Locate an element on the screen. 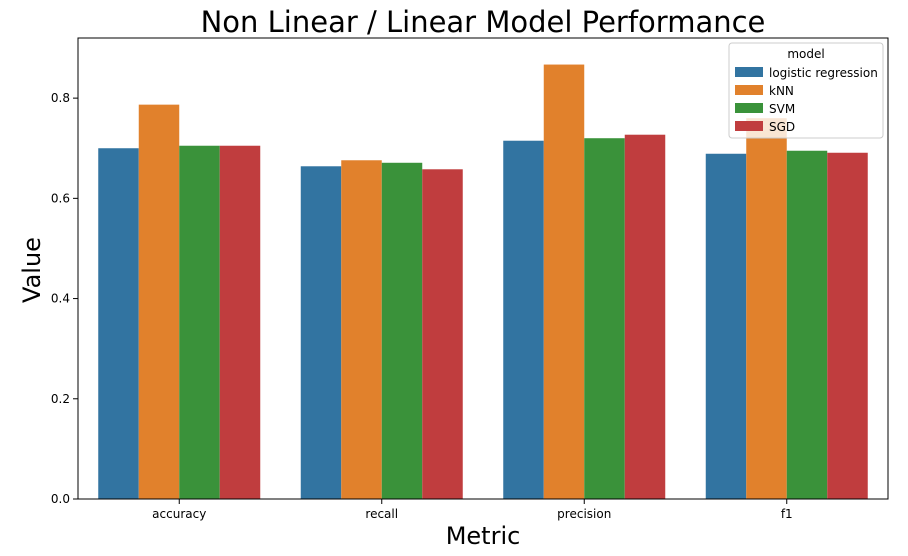 This screenshot has width=908, height=556. bar-recall-logistic-regression is located at coordinates (321, 332).